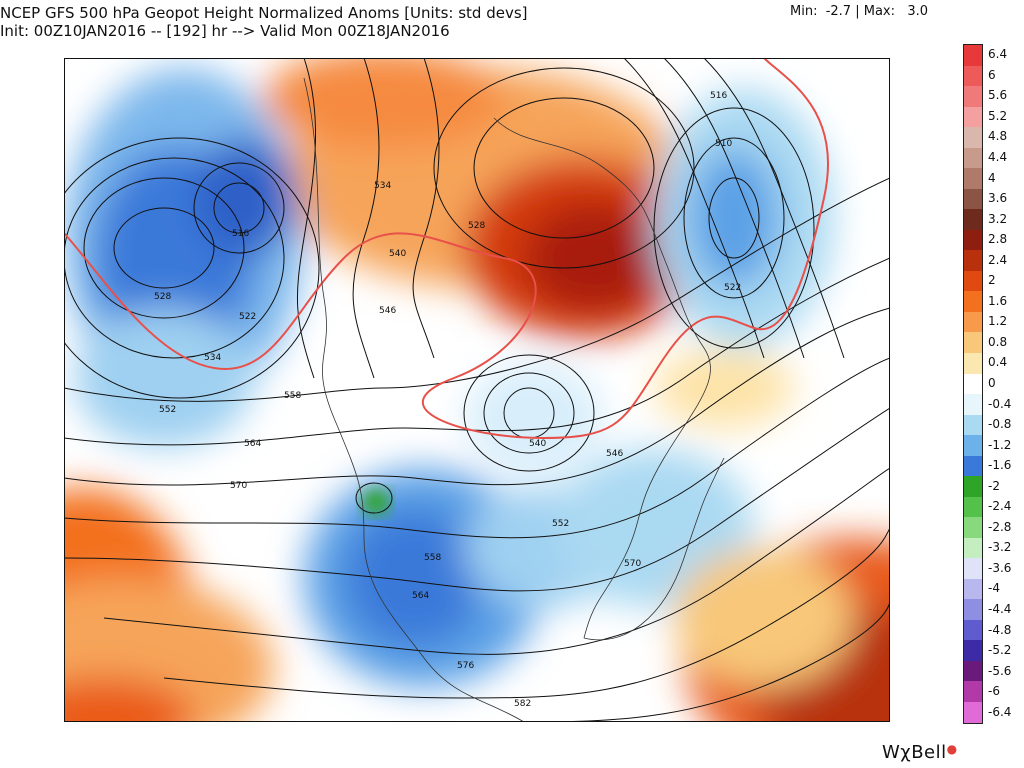  Describe the element at coordinates (1000, 526) in the screenshot. I see `colorbar-label: -2.8` at that location.